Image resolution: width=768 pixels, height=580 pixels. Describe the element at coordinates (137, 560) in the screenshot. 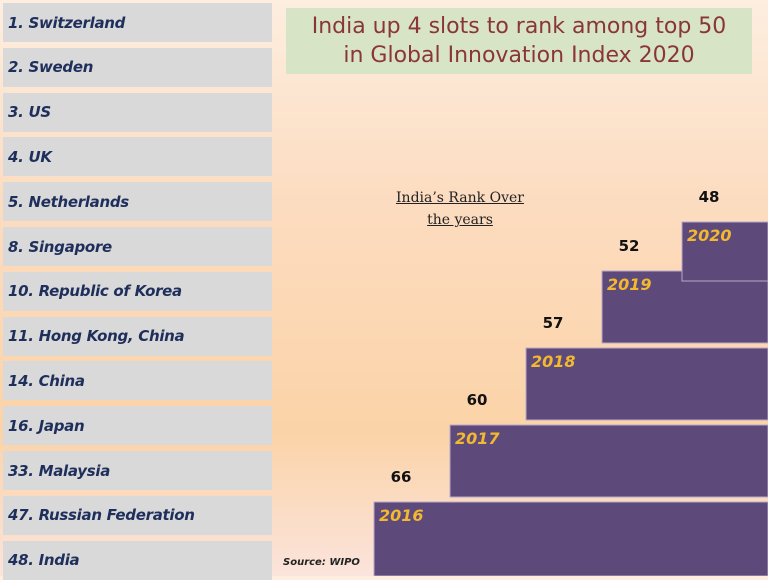

I see `country-rank-item: 48. India` at that location.